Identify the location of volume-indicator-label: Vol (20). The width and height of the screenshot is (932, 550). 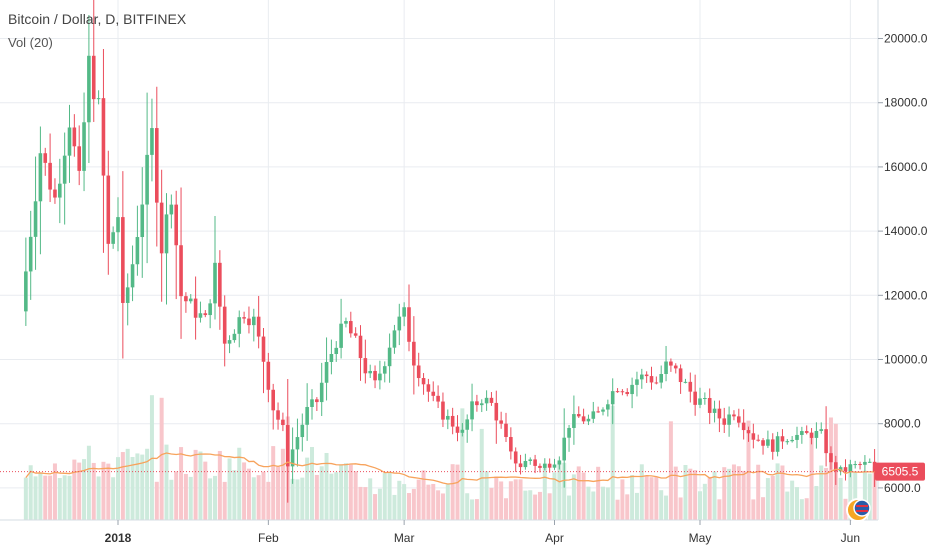
(30, 42).